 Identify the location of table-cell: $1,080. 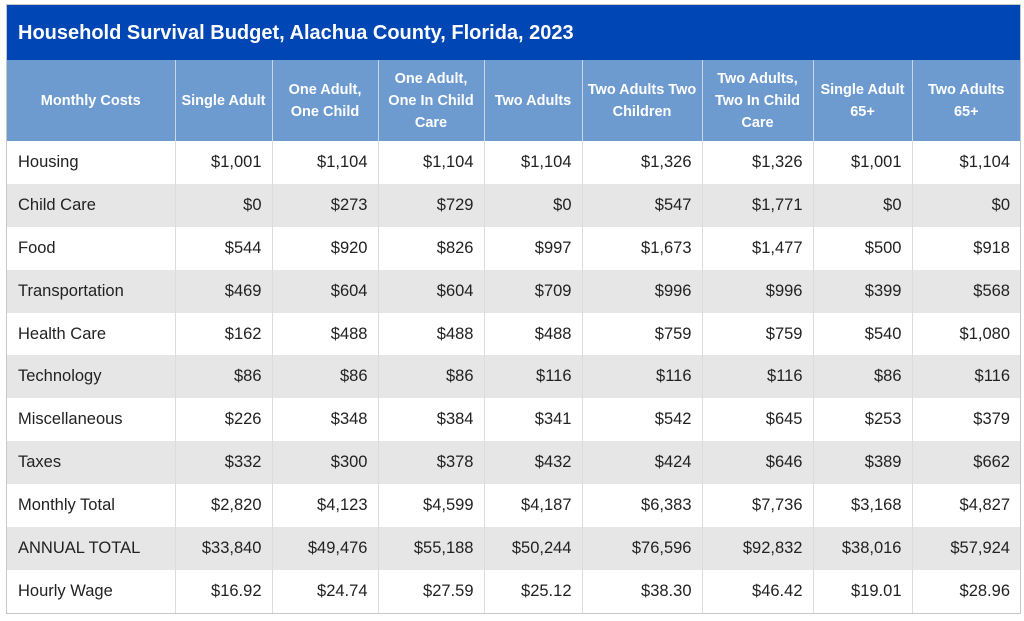
(965, 334).